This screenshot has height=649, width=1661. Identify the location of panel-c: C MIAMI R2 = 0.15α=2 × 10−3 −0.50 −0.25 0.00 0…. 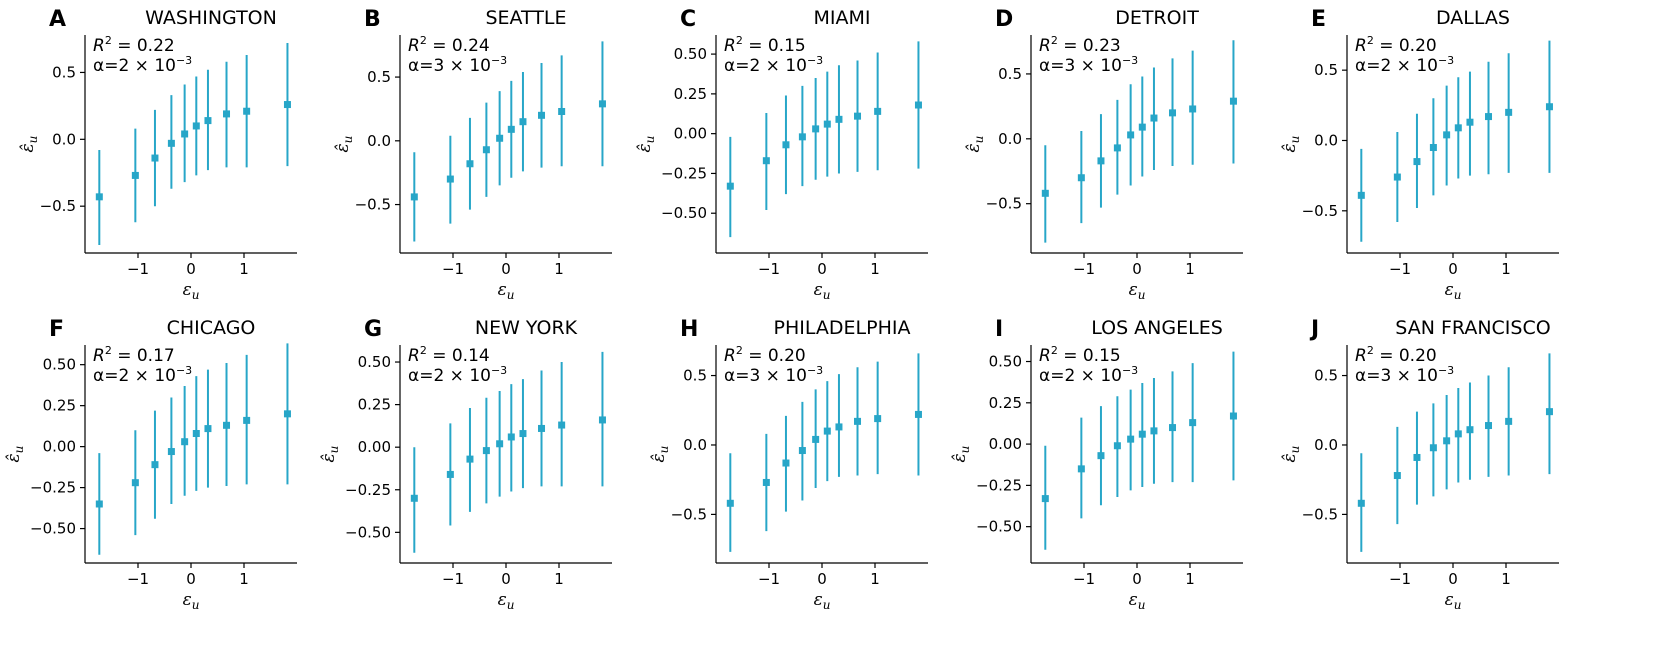
(781, 154).